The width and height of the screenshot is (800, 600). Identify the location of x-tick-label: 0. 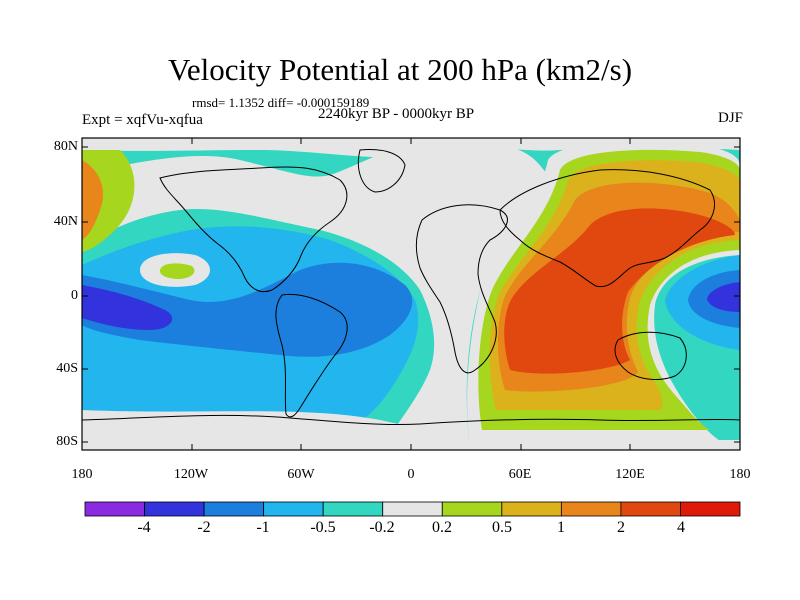
(411, 474).